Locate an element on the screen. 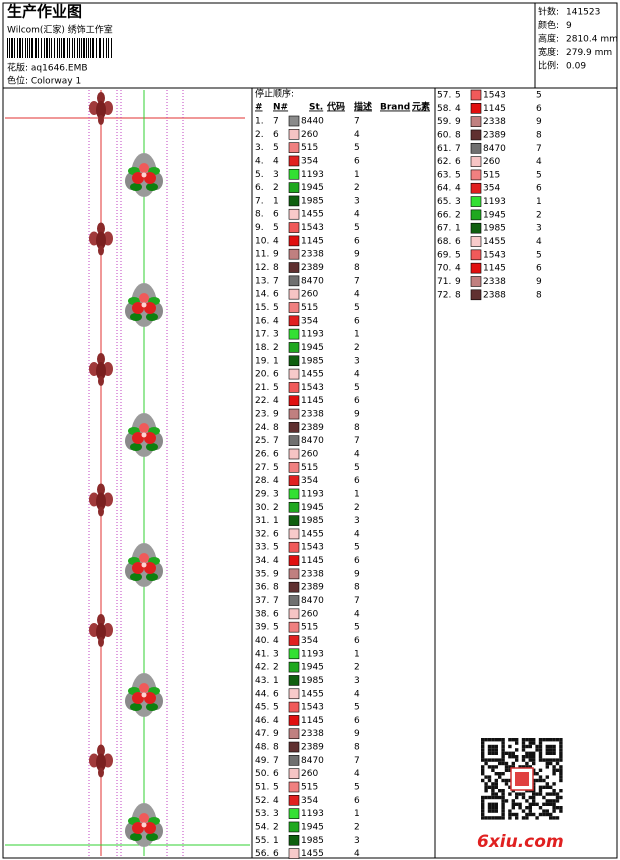 Image resolution: width=620 pixels, height=860 pixels. thread-code: 2389 is located at coordinates (494, 135).